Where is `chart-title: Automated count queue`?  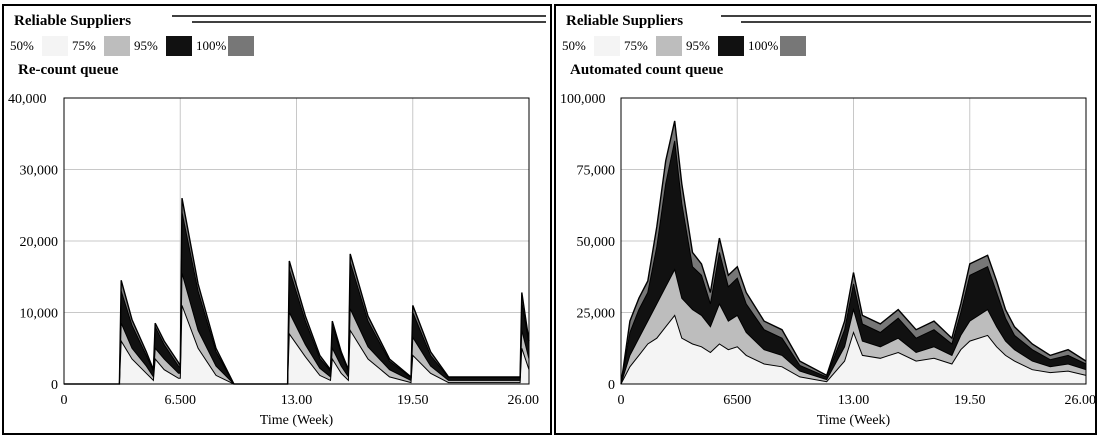
chart-title: Automated count queue is located at coordinates (647, 70).